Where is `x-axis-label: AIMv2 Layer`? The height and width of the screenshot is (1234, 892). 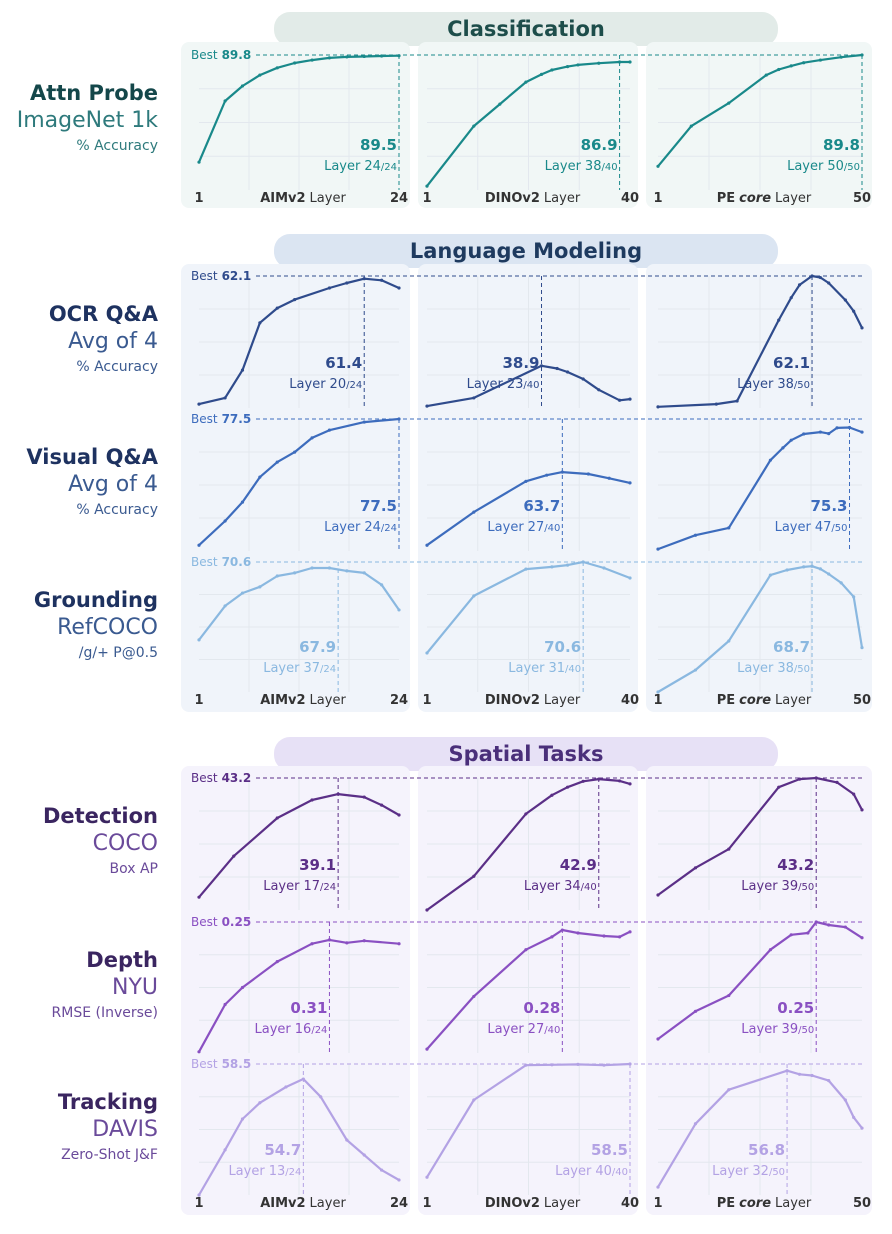
x-axis-label: AIMv2 Layer is located at coordinates (303, 700).